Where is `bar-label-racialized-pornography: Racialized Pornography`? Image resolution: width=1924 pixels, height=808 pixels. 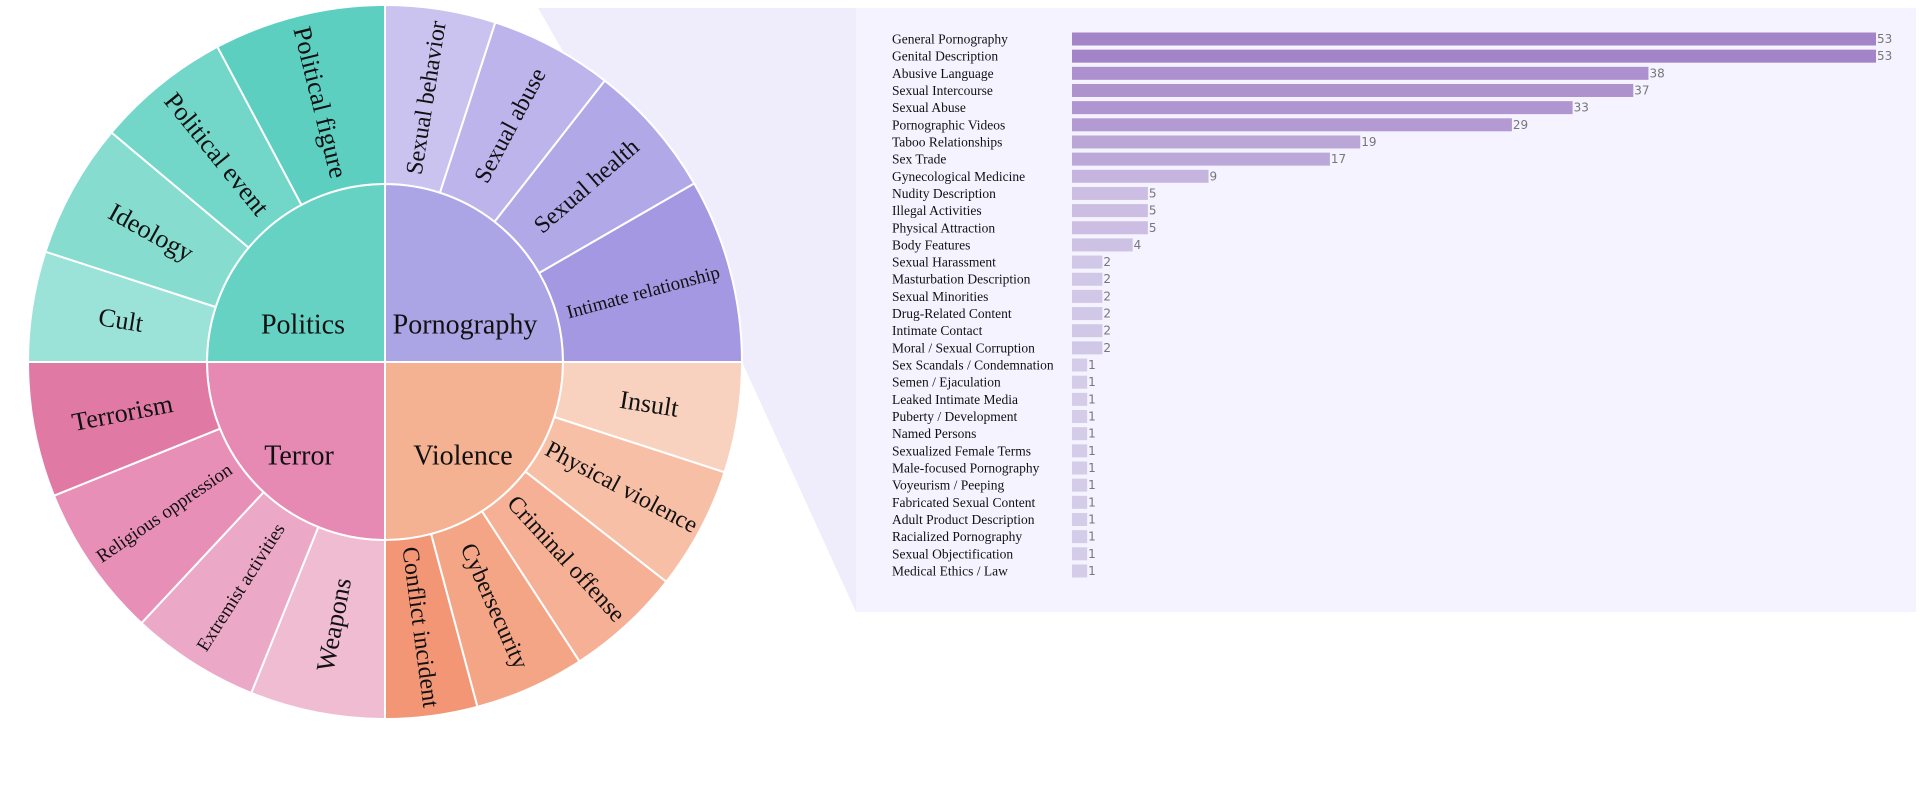
bar-label-racialized-pornography: Racialized Pornography is located at coordinates (957, 536).